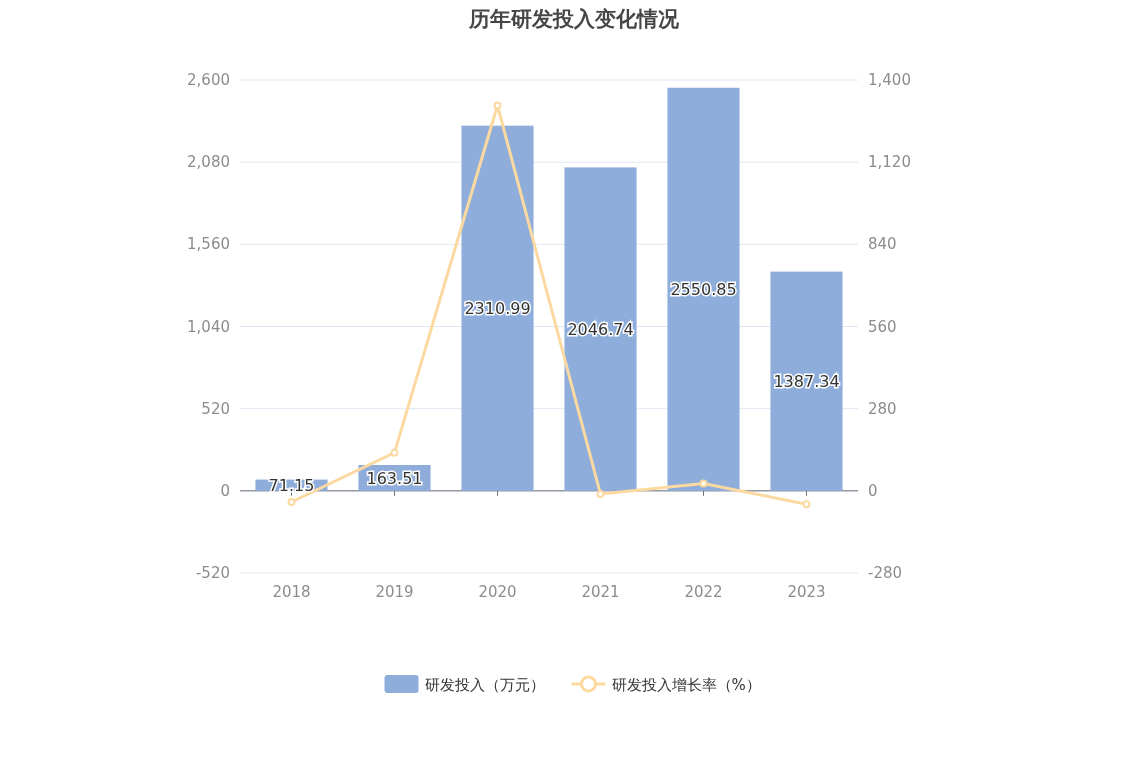 Image resolution: width=1148 pixels, height=776 pixels. I want to click on y2-tick-label: 560, so click(882, 326).